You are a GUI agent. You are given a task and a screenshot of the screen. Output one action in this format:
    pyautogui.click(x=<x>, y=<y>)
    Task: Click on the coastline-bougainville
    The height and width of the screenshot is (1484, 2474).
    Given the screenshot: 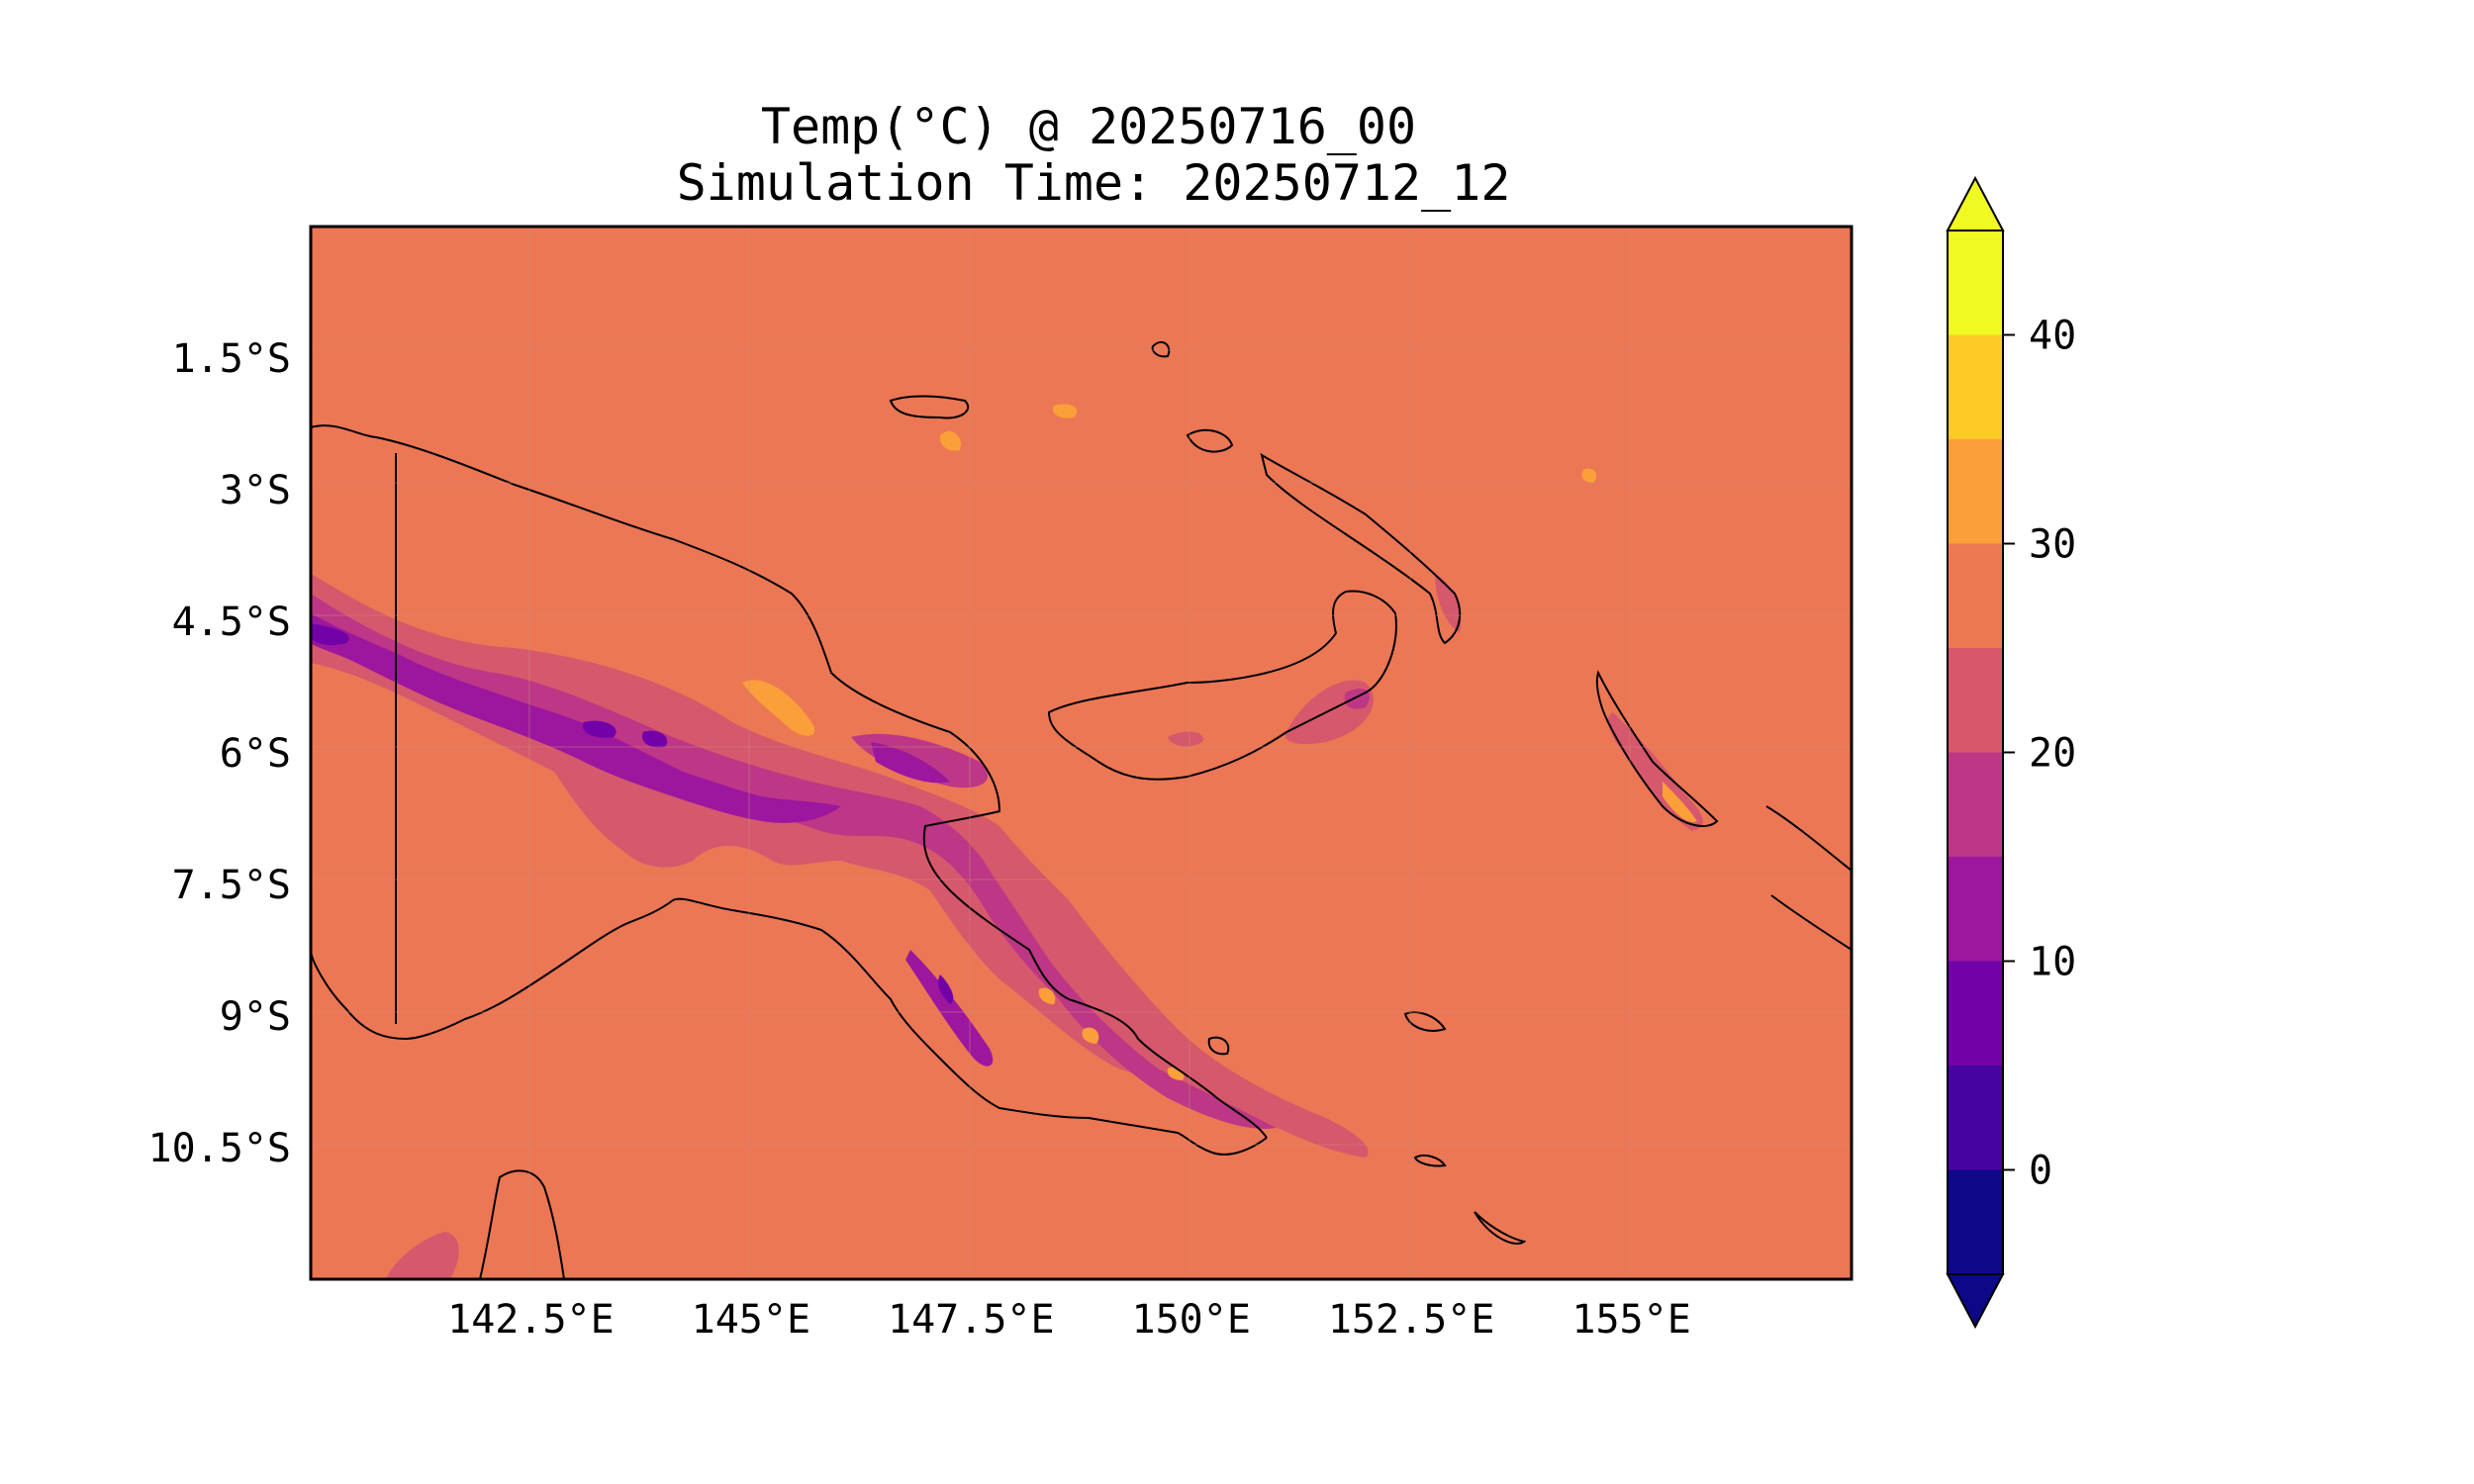 What is the action you would take?
    pyautogui.click(x=1657, y=748)
    